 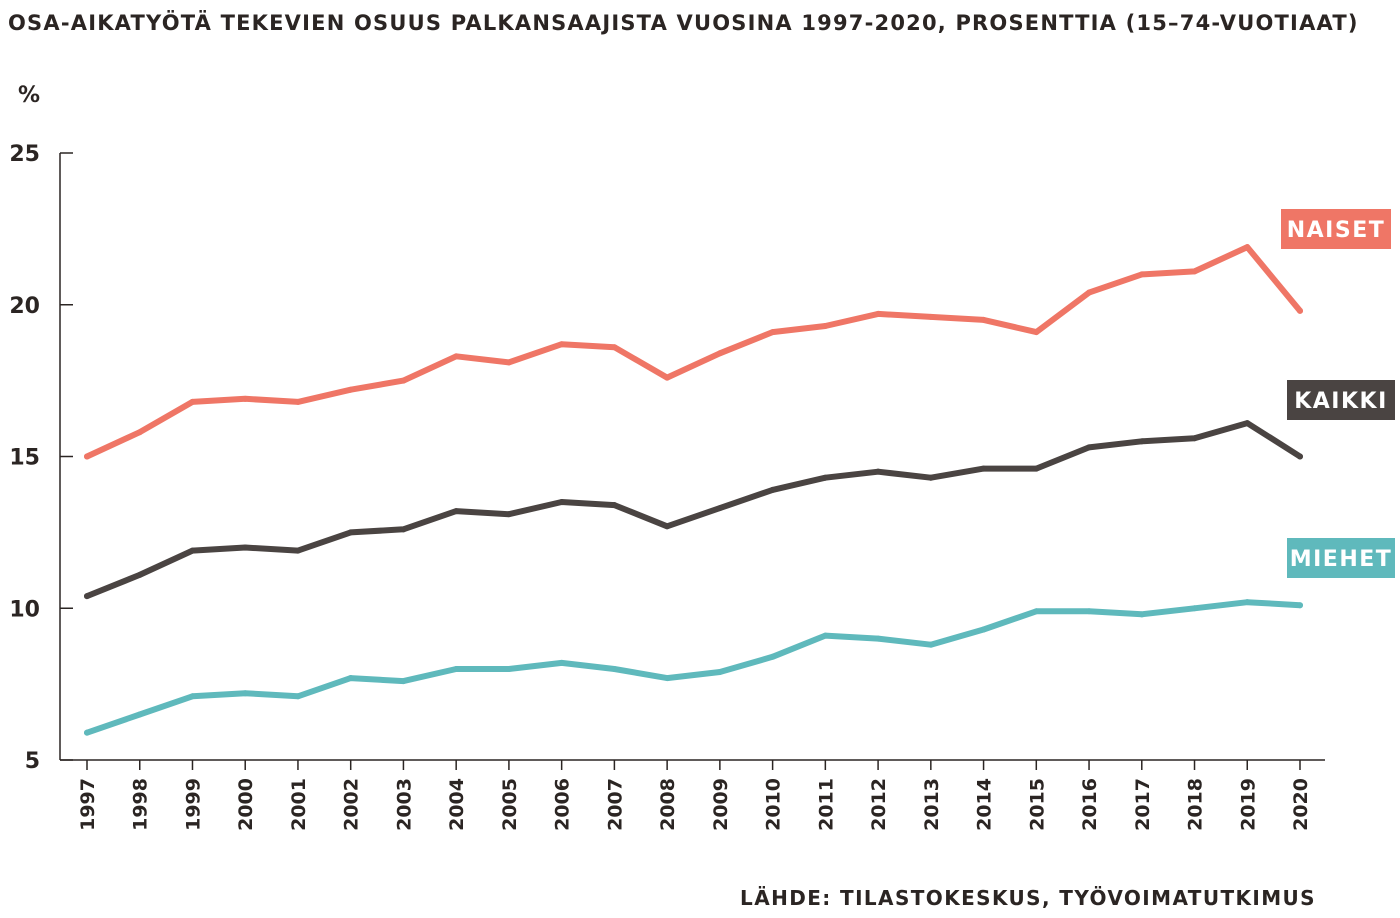 I want to click on x-tick-label: 2001, so click(x=299, y=804).